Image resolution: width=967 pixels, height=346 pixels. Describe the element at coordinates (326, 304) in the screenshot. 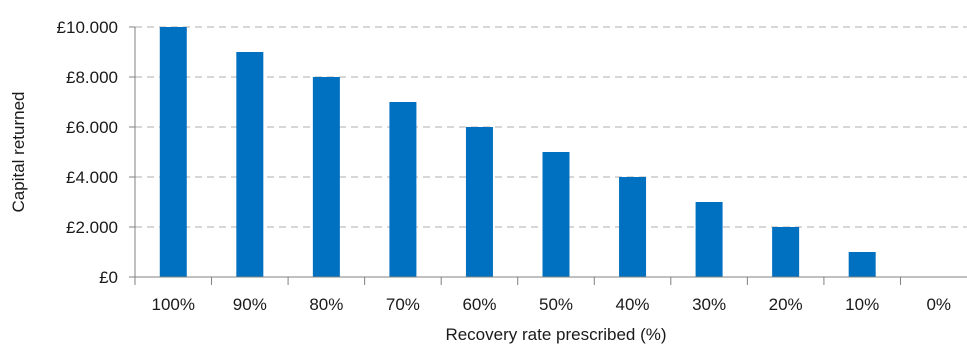

I see `x-tick-label: 80%` at that location.